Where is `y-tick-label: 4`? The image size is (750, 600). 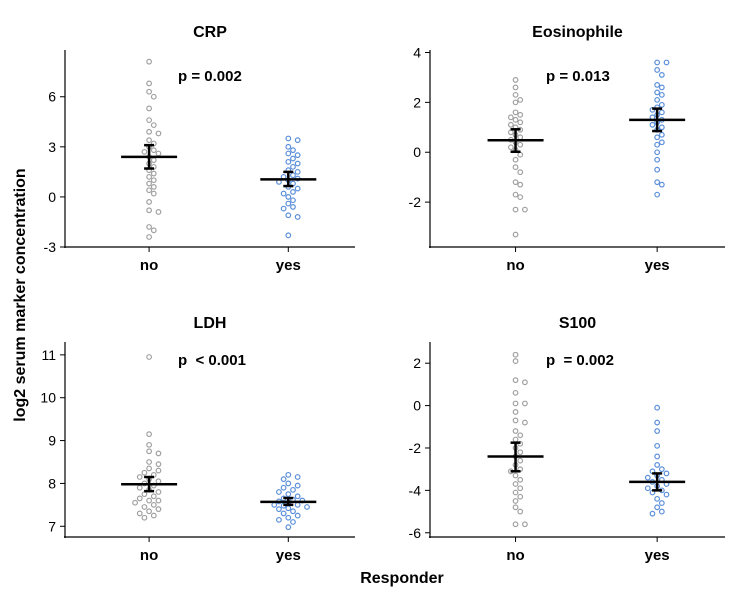
y-tick-label: 4 is located at coordinates (417, 52).